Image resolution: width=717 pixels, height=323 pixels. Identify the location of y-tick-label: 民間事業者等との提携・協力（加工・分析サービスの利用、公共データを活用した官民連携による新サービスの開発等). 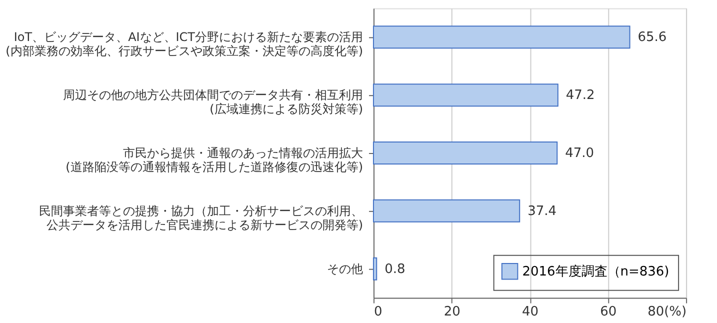
(200, 218).